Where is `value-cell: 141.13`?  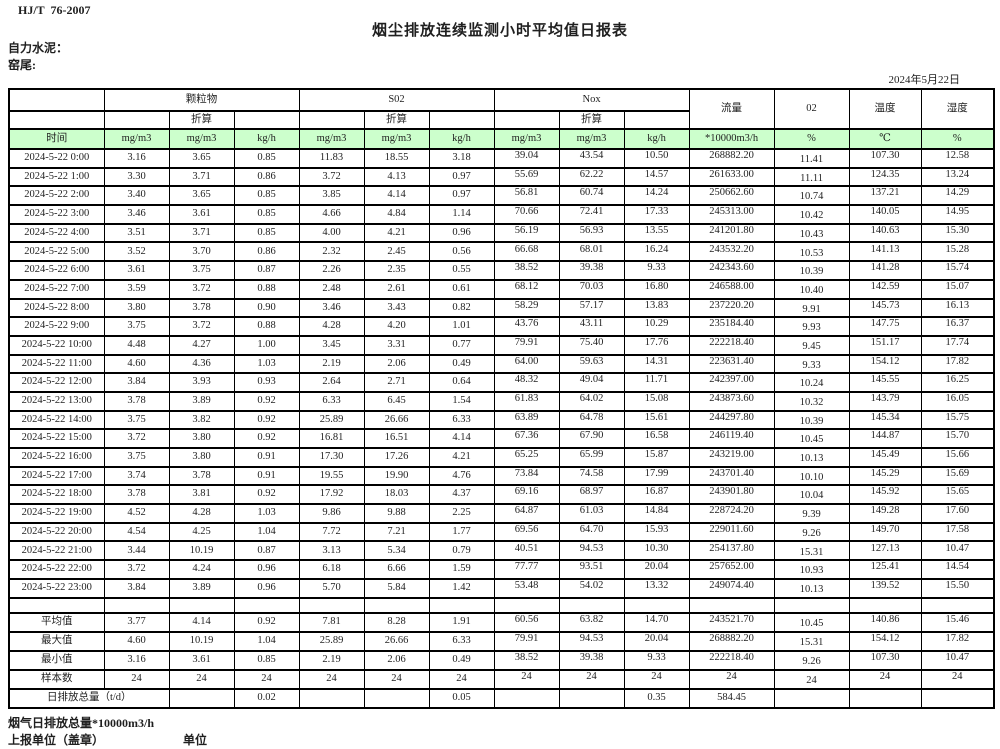
value-cell: 141.13 is located at coordinates (885, 252).